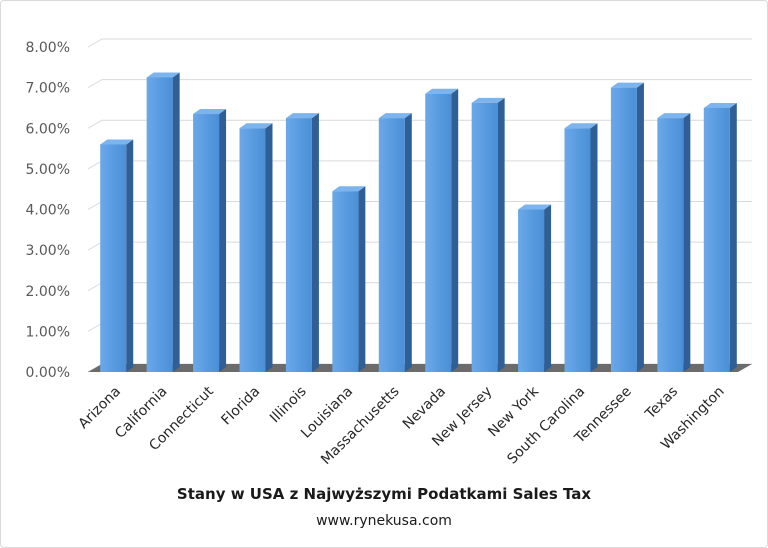 This screenshot has width=768, height=548. I want to click on chart-floor, so click(420, 368).